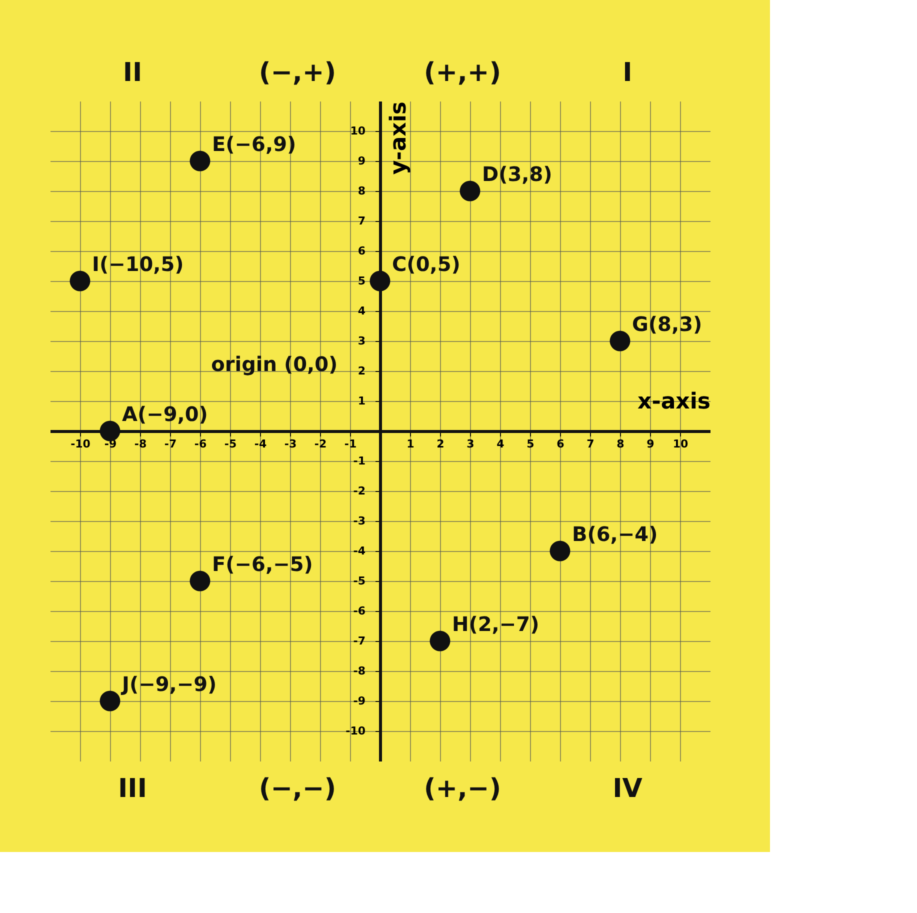  Describe the element at coordinates (359, 461) in the screenshot. I see `y-tick-label: -1` at that location.